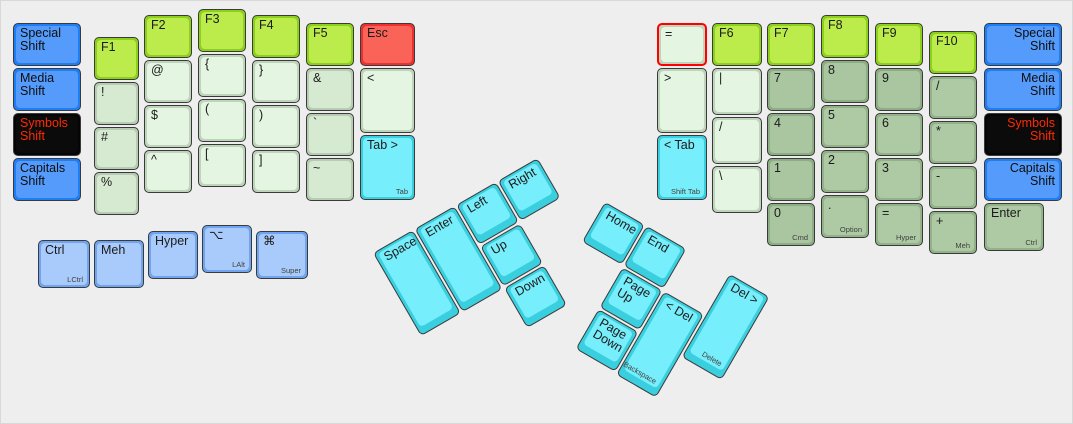 The image size is (1073, 424). I want to click on key-cap: {, so click(222, 75).